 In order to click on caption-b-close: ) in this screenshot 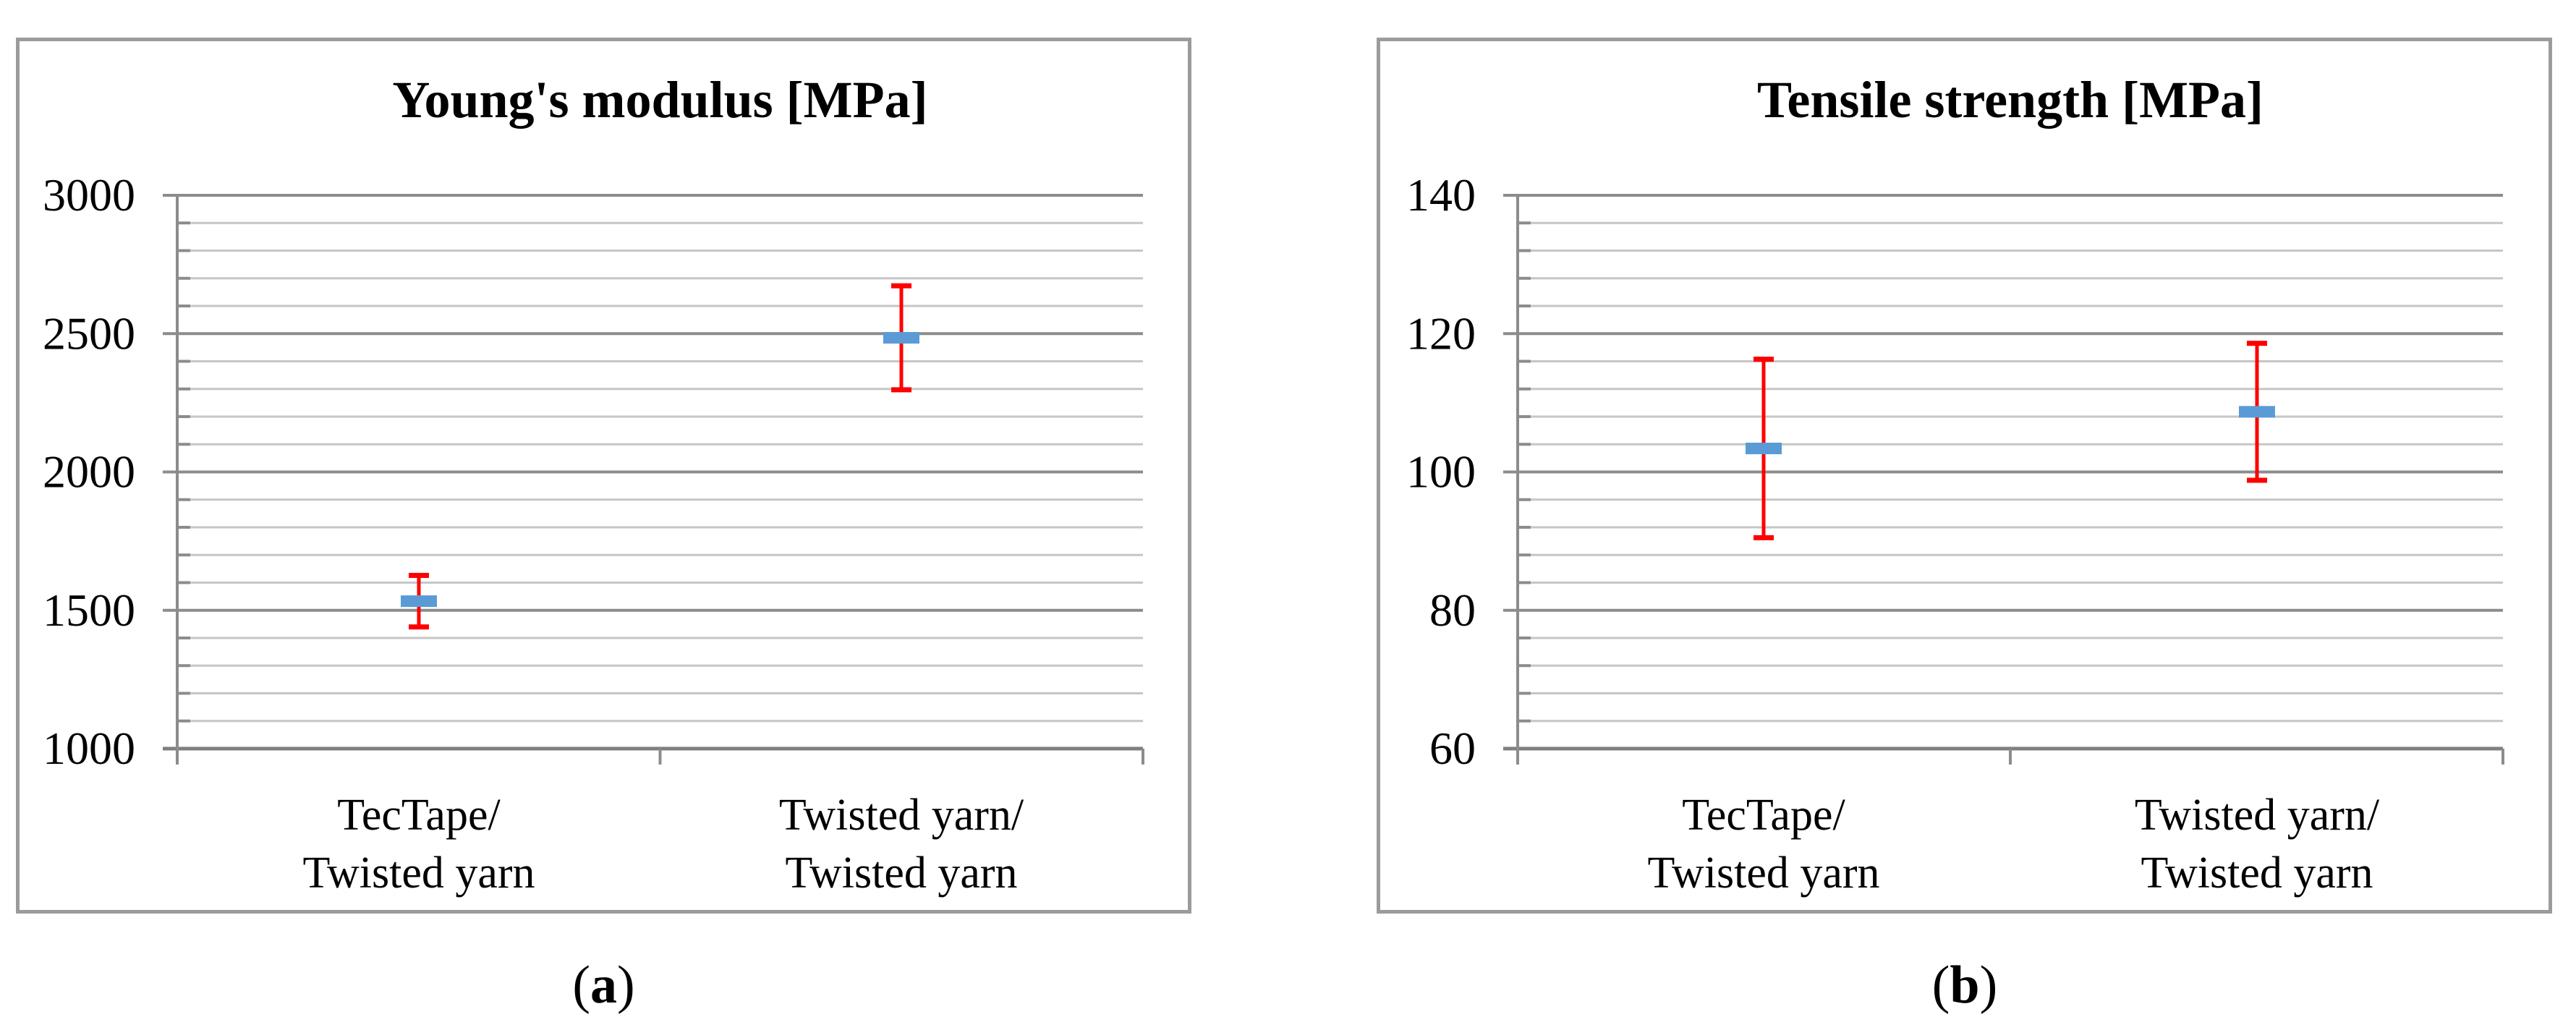, I will do `click(1988, 985)`.